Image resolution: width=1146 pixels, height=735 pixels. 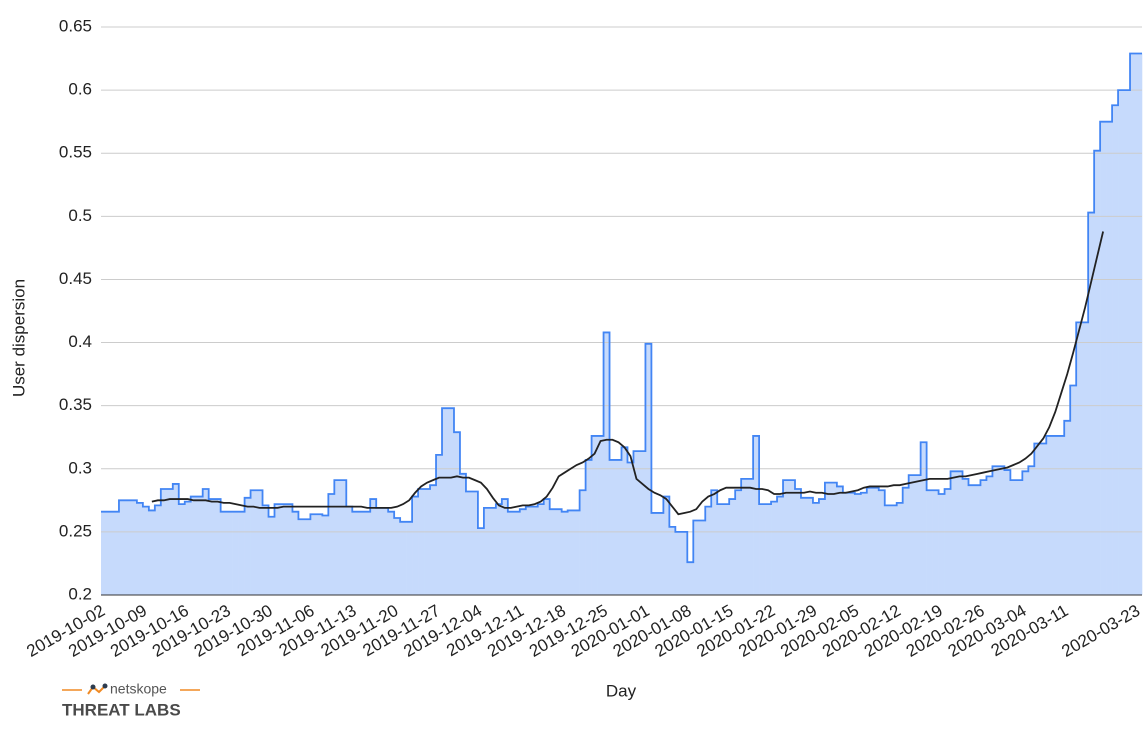 I want to click on logo-label: THREAT LABS, so click(x=121, y=709).